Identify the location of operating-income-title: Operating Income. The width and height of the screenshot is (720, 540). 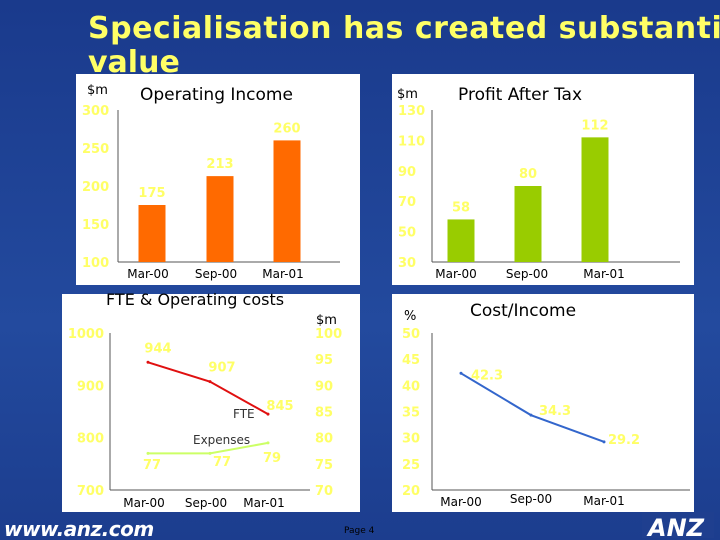
(216, 95).